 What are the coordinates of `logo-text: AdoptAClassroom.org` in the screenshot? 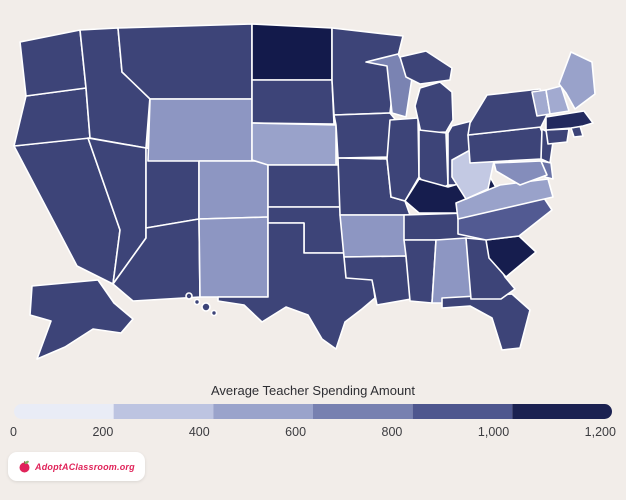 It's located at (85, 466).